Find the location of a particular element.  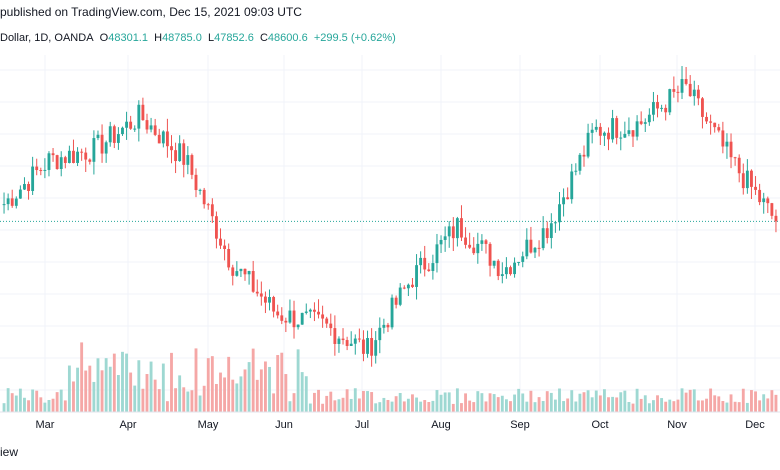

x-tick-label: Oct is located at coordinates (599, 425).